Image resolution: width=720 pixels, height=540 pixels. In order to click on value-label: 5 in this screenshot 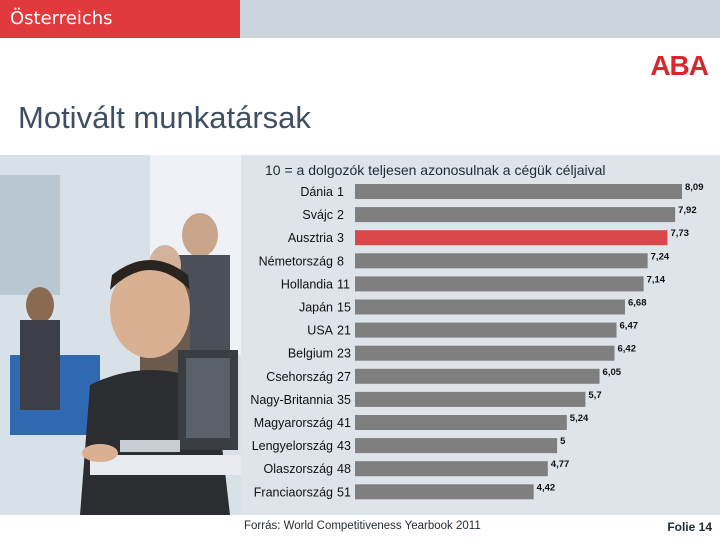, I will do `click(563, 441)`.